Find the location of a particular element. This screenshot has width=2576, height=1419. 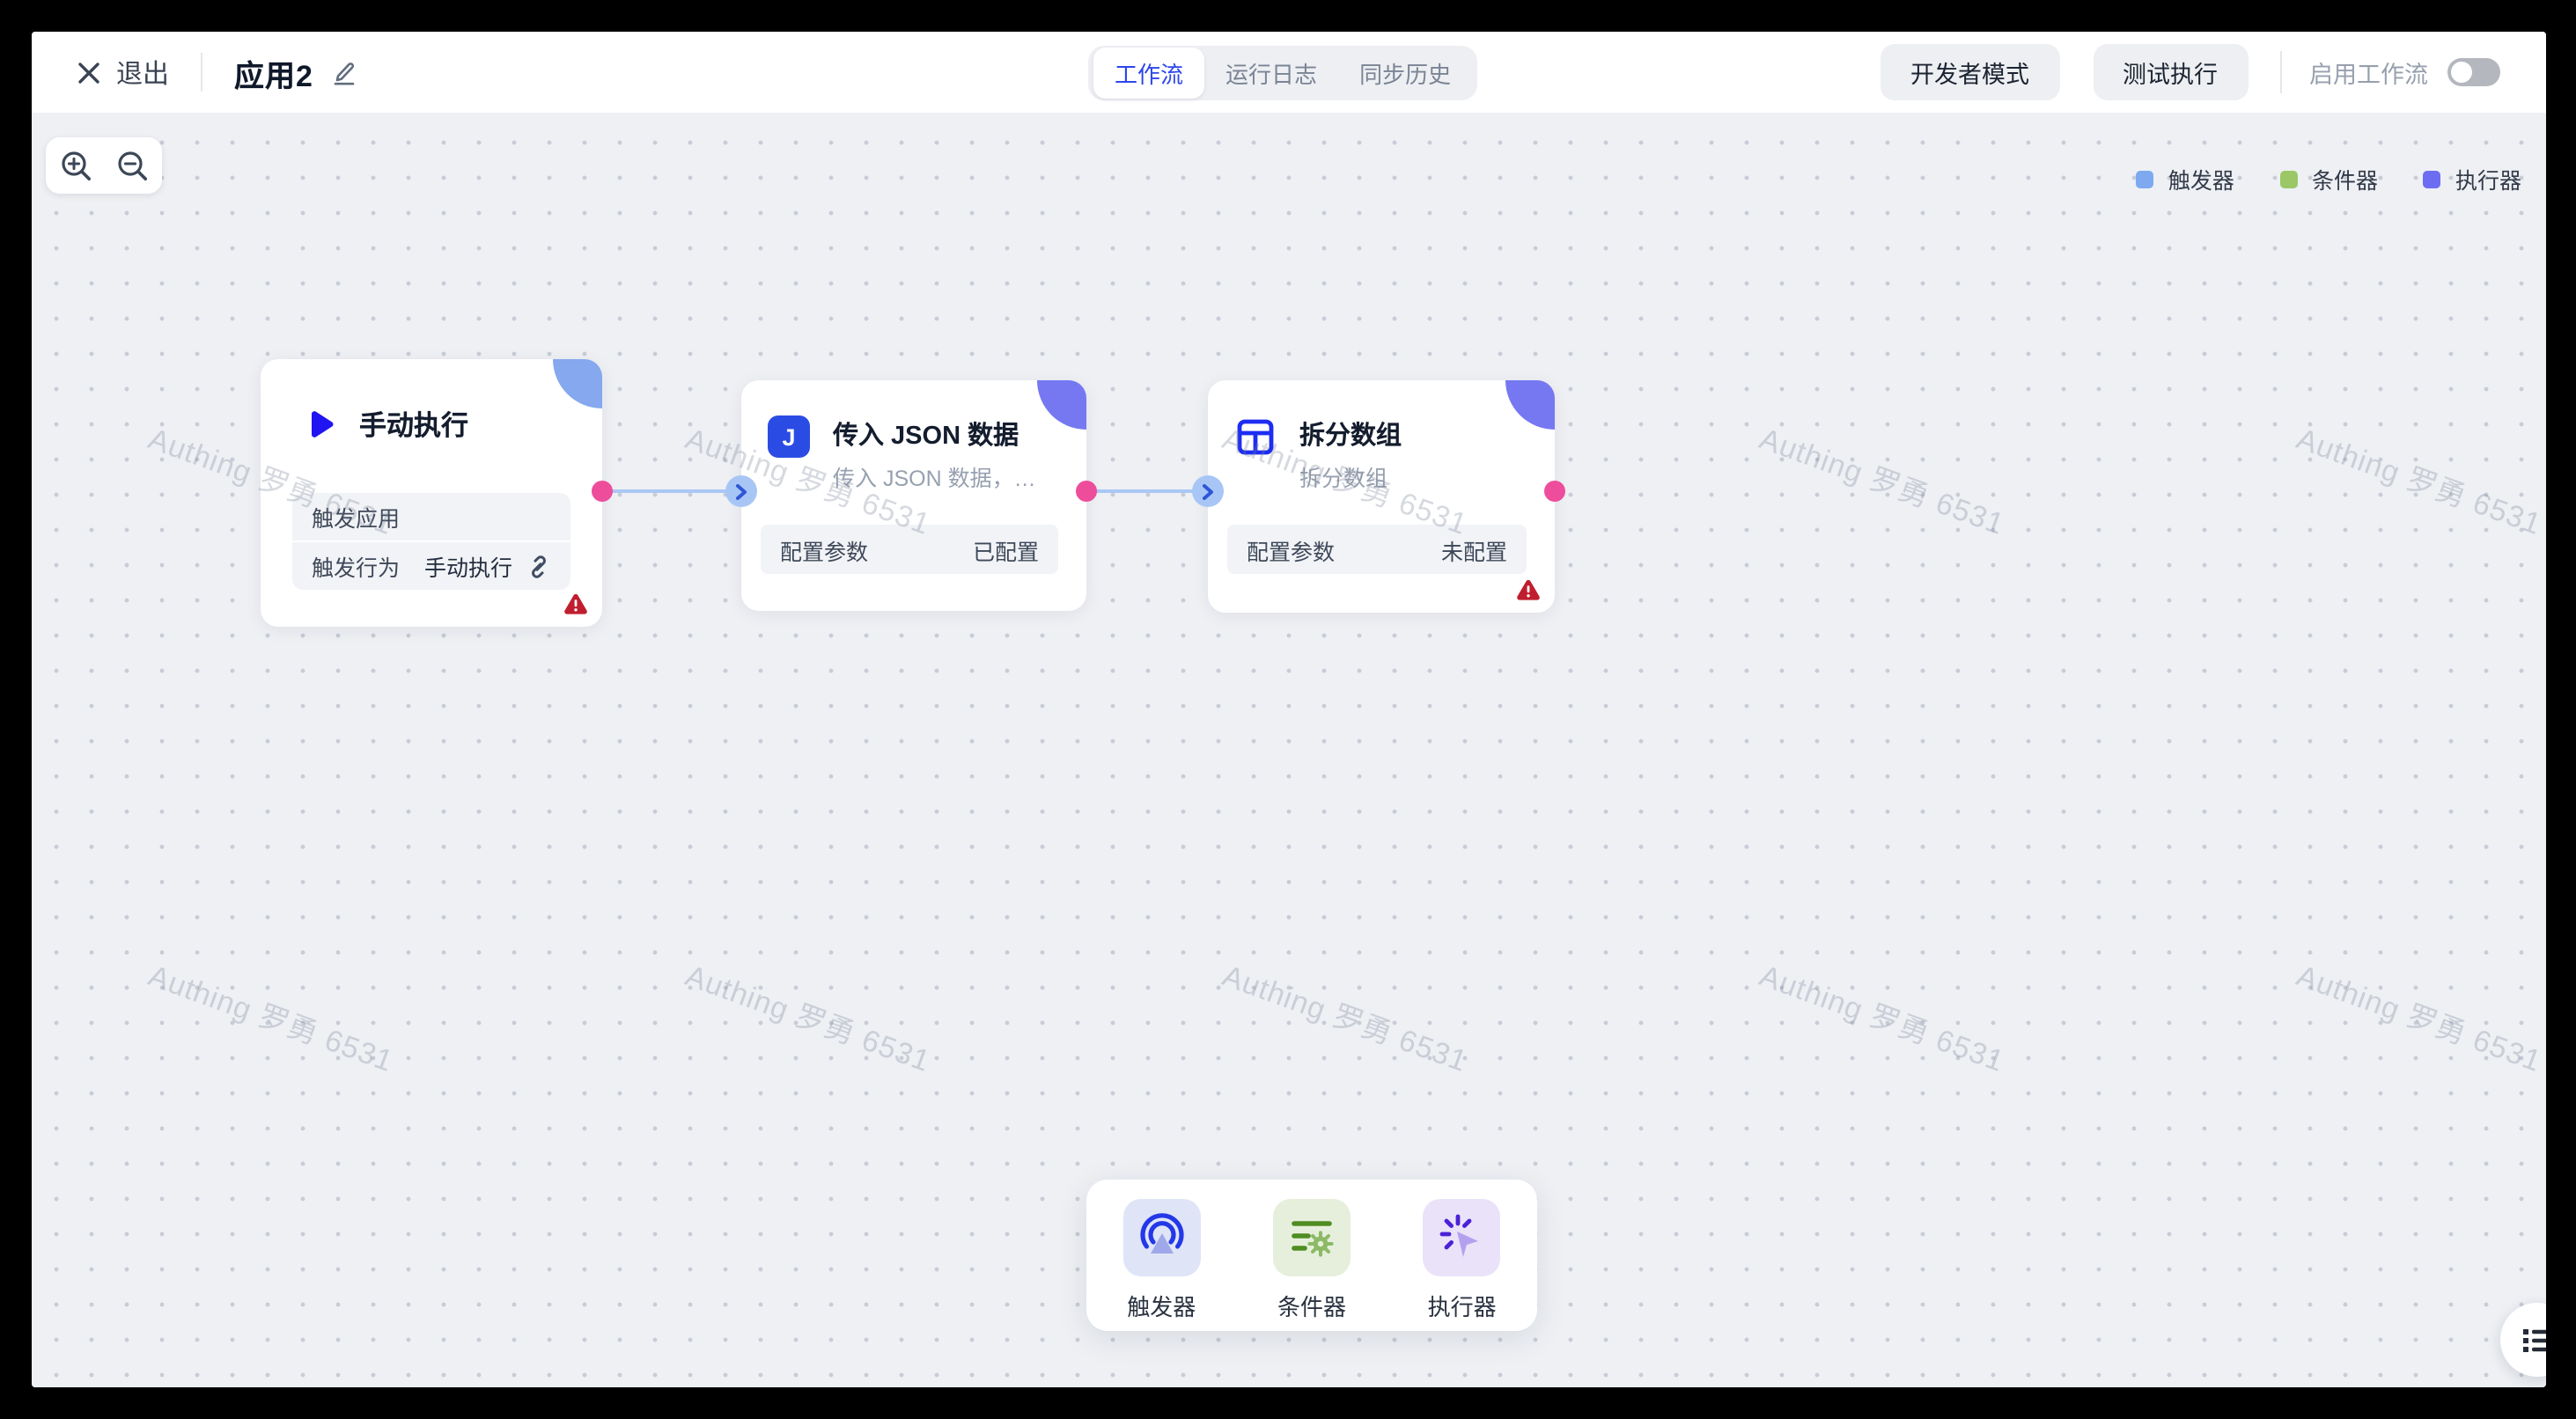

condition-filter-gear-icon is located at coordinates (1311, 1237).